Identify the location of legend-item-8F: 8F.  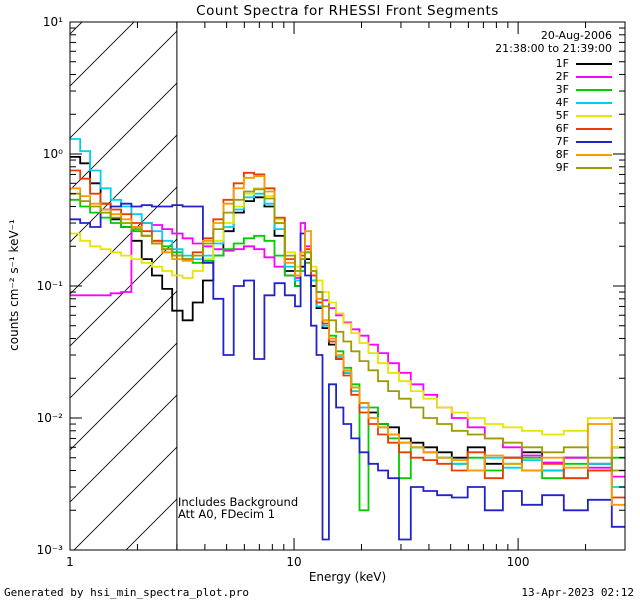
(584, 154).